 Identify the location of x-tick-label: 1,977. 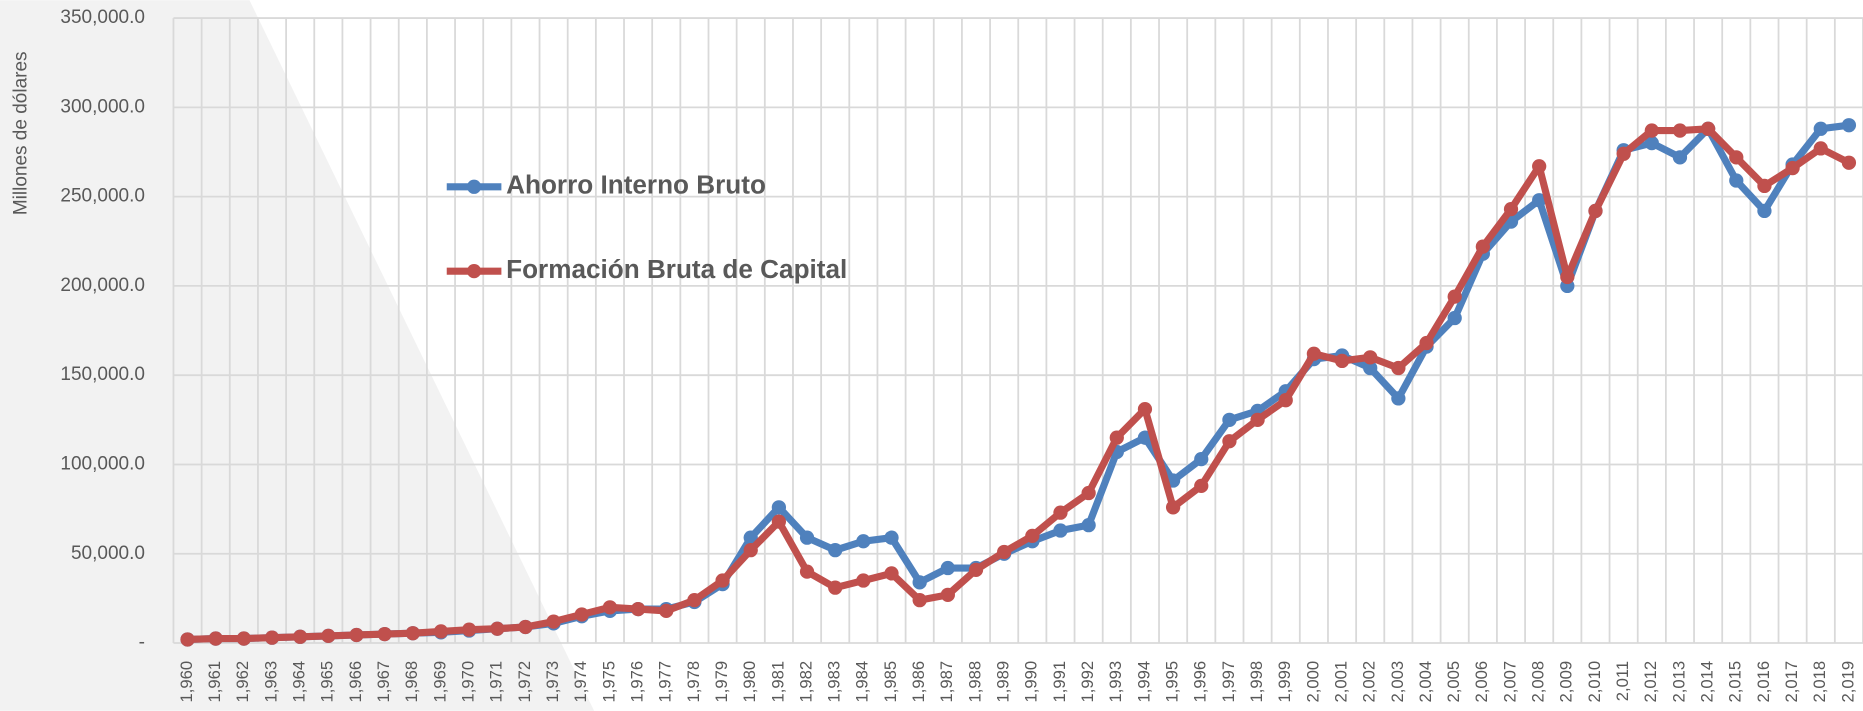
(665, 682).